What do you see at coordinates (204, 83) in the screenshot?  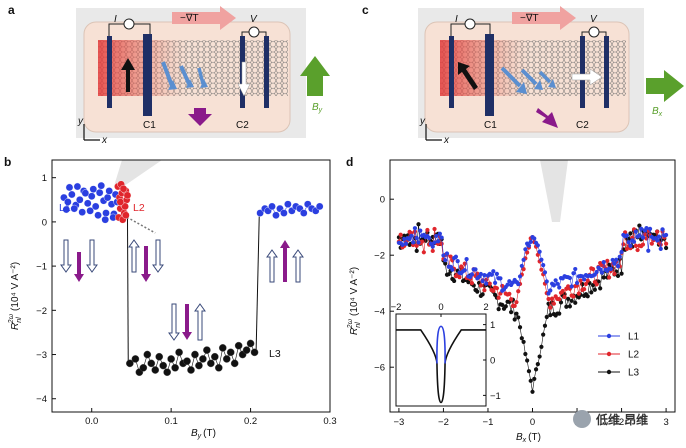 I see `spin-arrowhead-blue-3-icon` at bounding box center [204, 83].